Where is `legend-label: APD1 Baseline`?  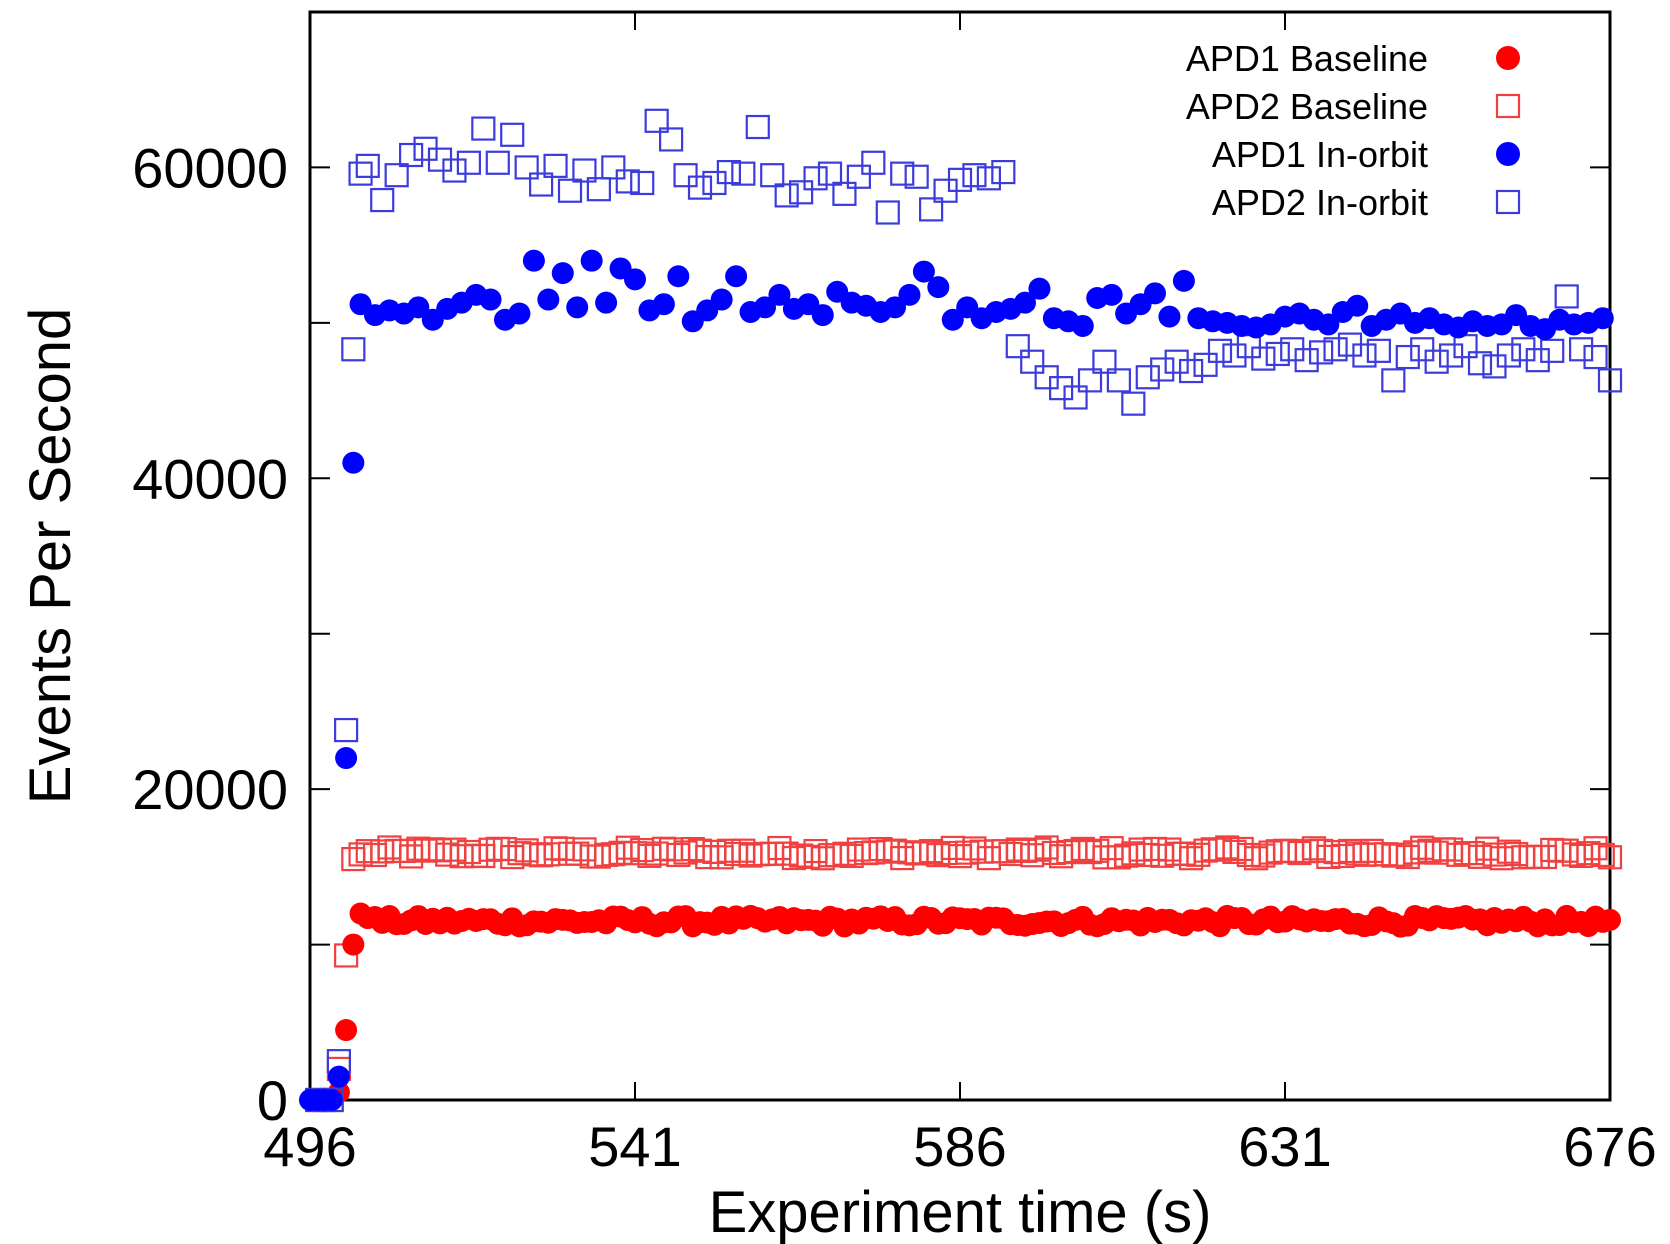
legend-label: APD1 Baseline is located at coordinates (1307, 58).